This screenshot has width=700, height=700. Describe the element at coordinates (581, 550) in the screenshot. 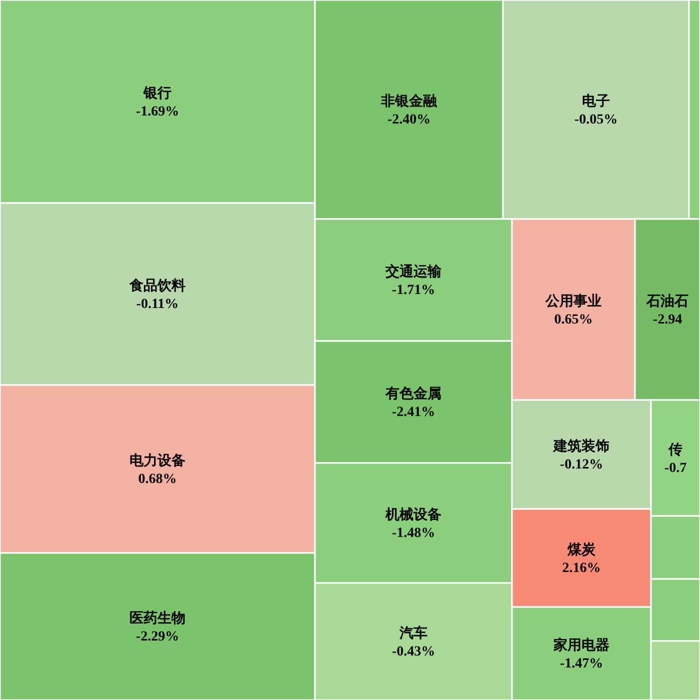

I see `category-label: 煤炭` at that location.